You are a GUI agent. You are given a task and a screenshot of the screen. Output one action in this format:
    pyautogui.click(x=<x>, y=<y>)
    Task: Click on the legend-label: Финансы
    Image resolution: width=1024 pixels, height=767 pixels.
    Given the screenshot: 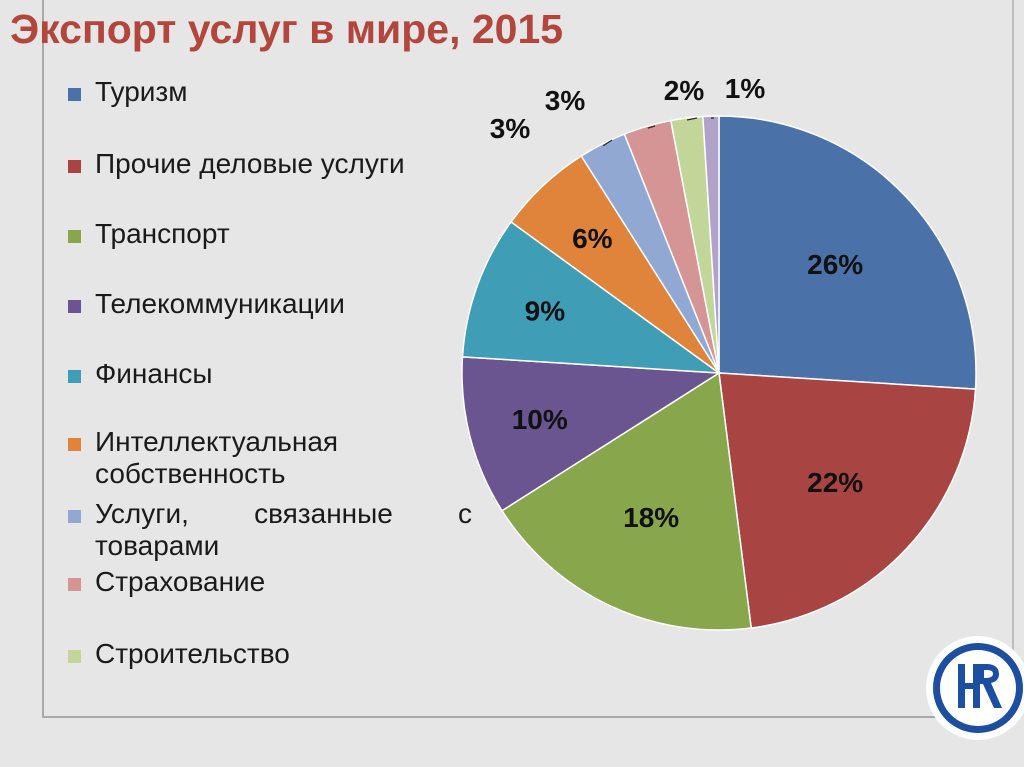 What is the action you would take?
    pyautogui.click(x=154, y=373)
    